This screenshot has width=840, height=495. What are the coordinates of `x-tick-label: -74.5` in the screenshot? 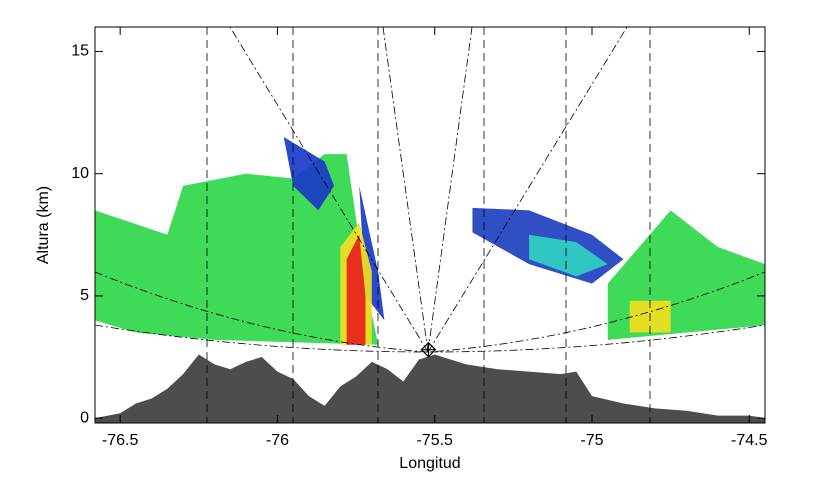 It's located at (749, 440).